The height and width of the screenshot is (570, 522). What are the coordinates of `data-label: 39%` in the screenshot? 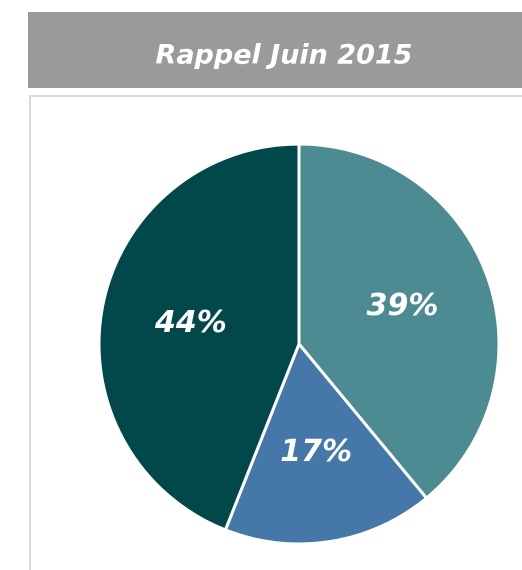 It's located at (403, 305).